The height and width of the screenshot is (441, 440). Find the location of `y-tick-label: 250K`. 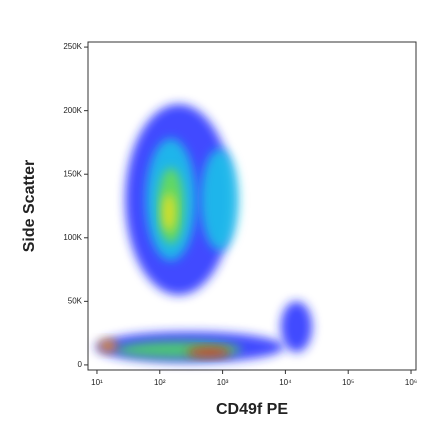

y-tick-label: 250K is located at coordinates (72, 46).